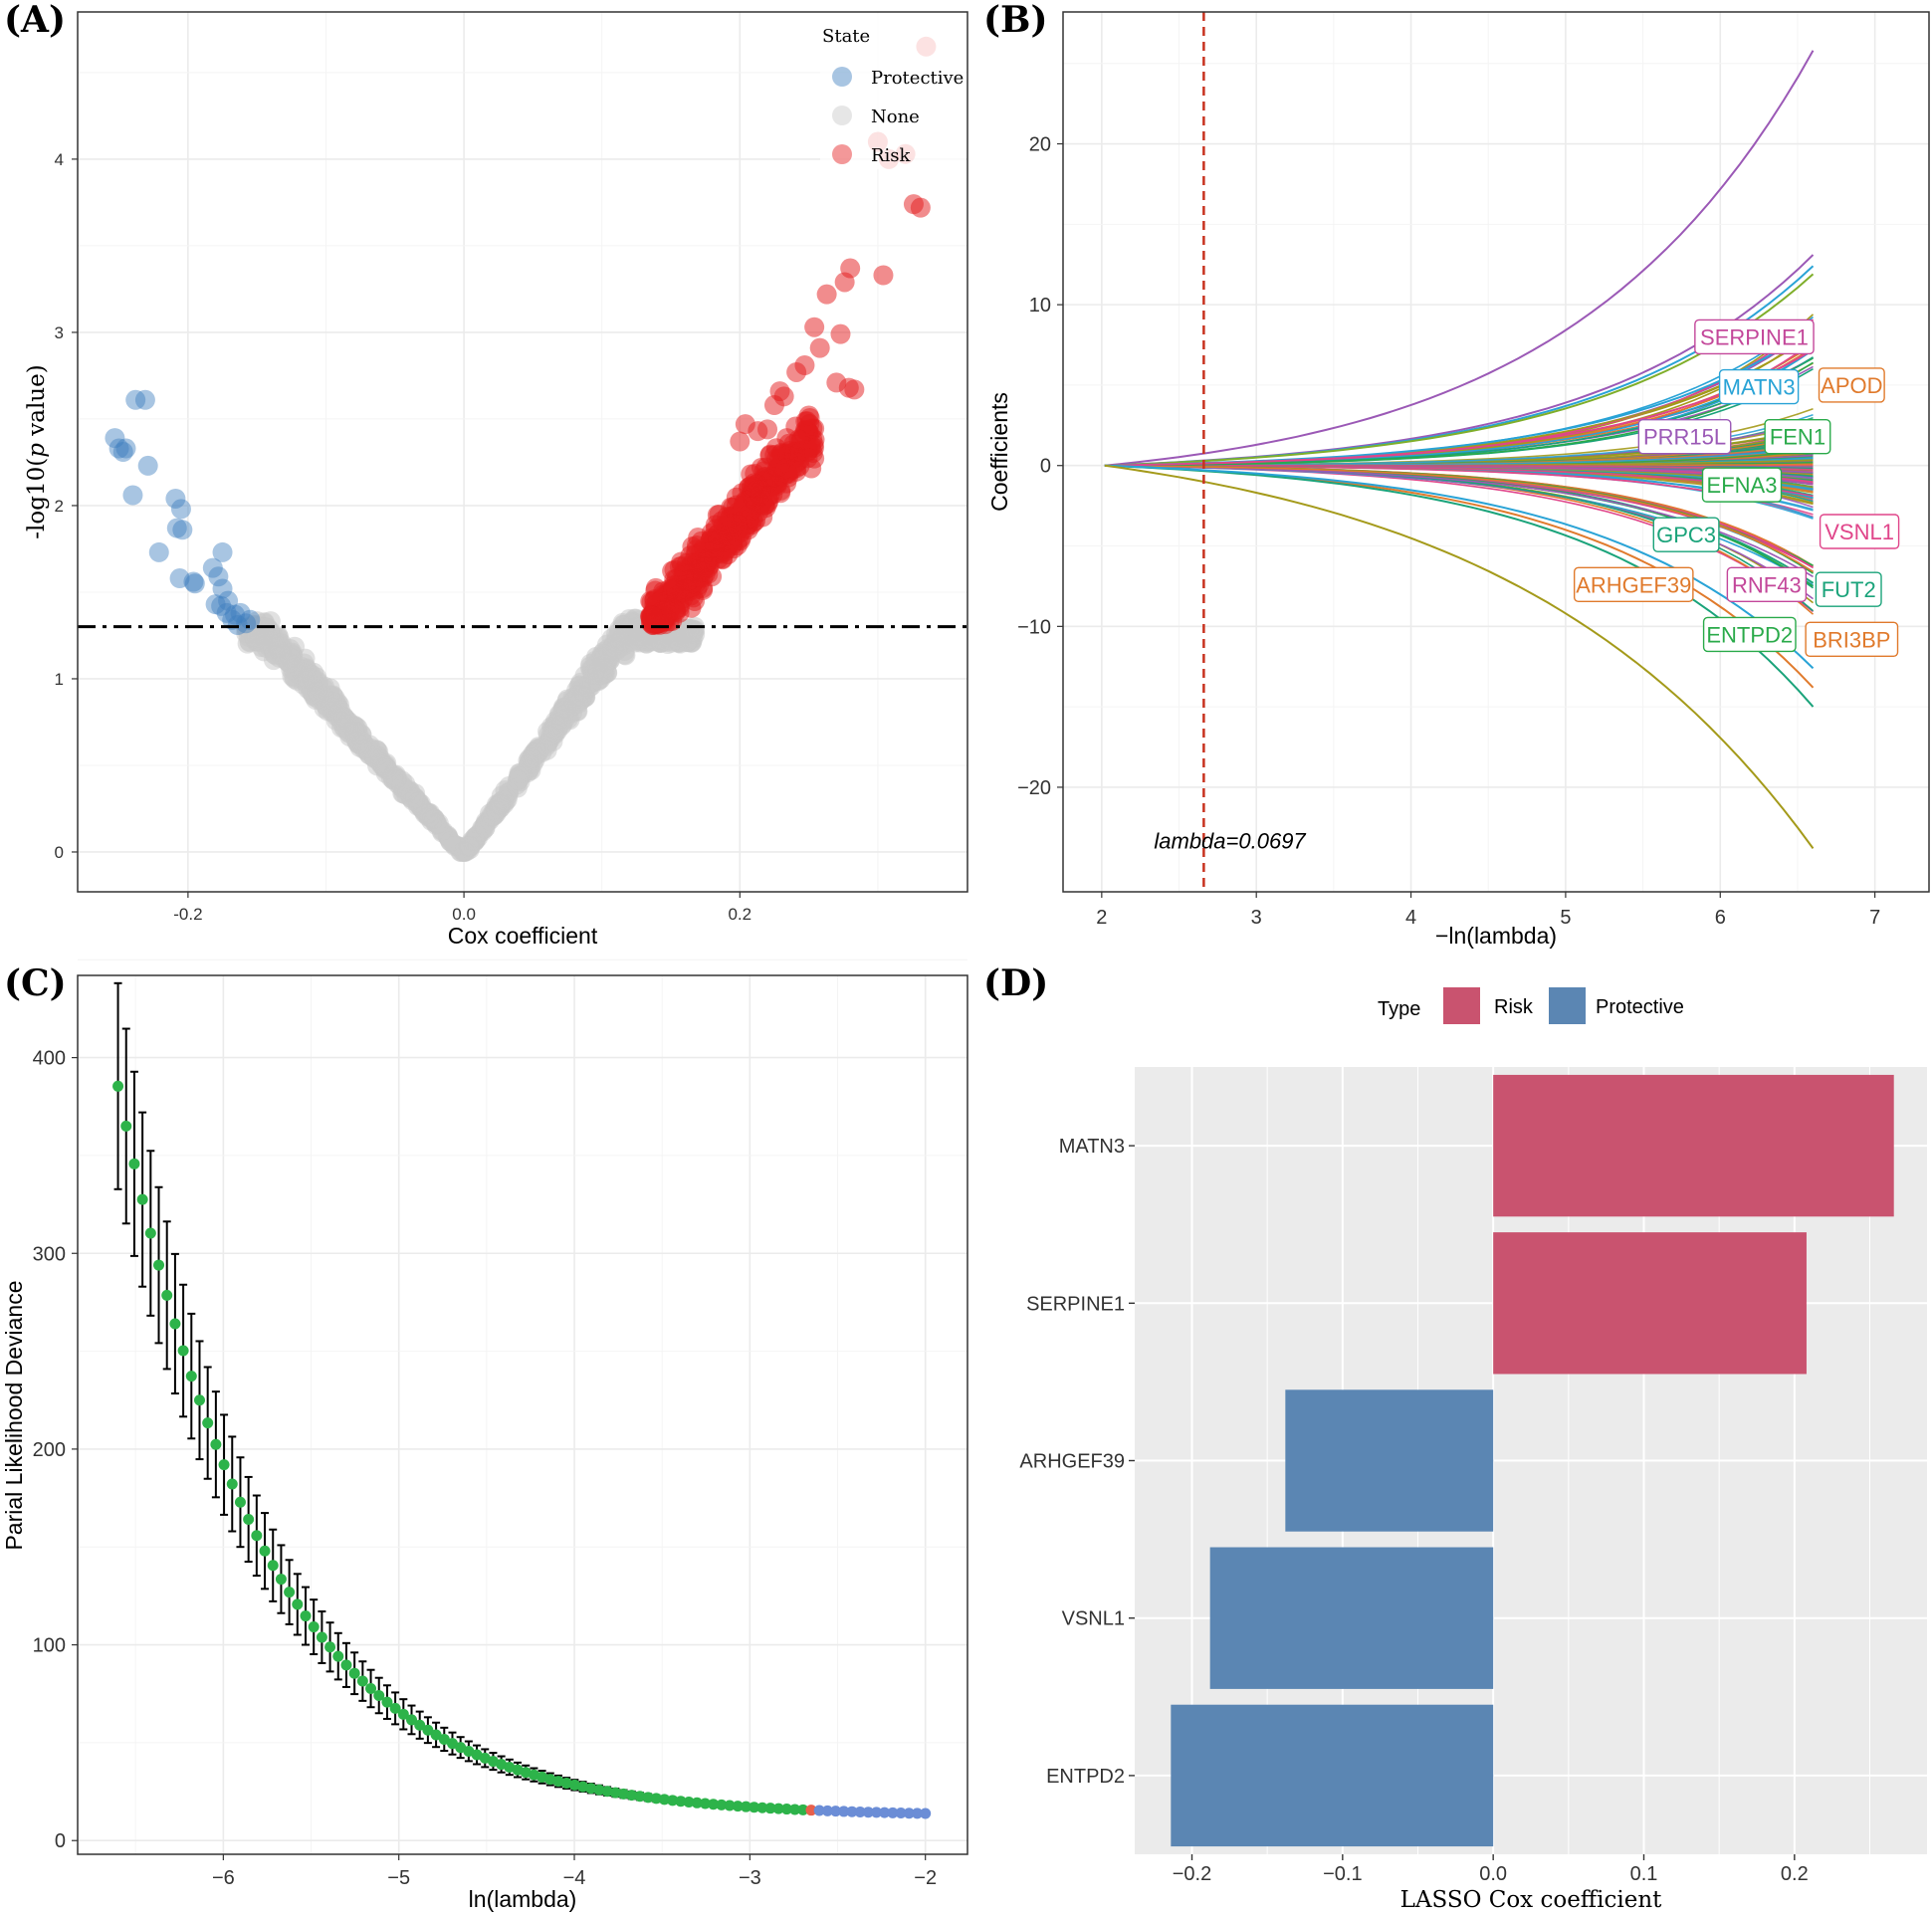 The width and height of the screenshot is (1932, 1915). I want to click on volcano-y-tick-label: 4, so click(59, 160).